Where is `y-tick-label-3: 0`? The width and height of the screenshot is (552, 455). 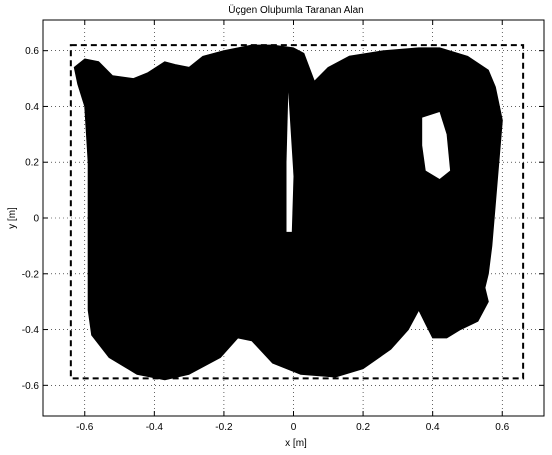
y-tick-label-3: 0 is located at coordinates (36, 219).